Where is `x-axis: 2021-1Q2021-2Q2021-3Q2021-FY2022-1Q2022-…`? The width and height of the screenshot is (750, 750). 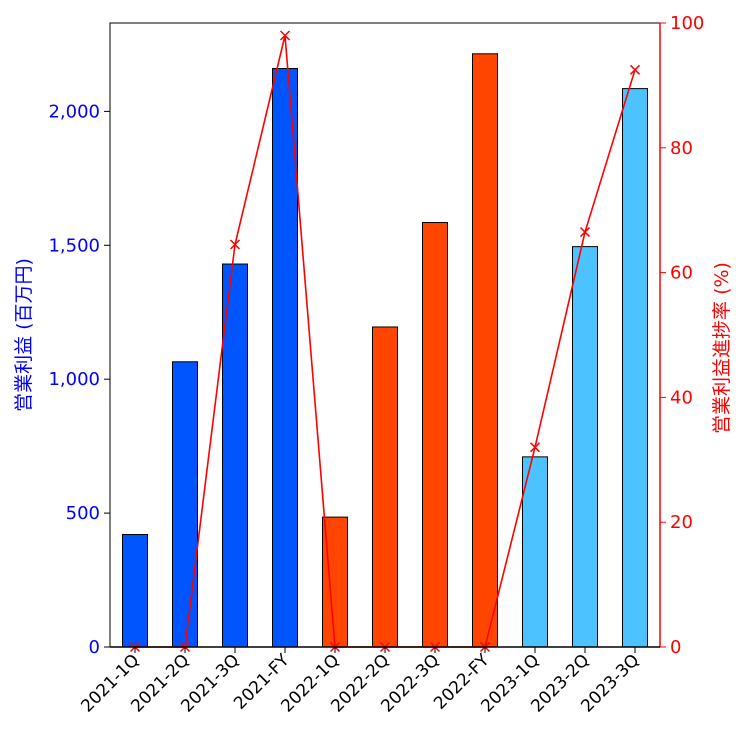
x-axis: 2021-1Q2021-2Q2021-3Q2021-FY2022-1Q2022-… is located at coordinates (368, 681).